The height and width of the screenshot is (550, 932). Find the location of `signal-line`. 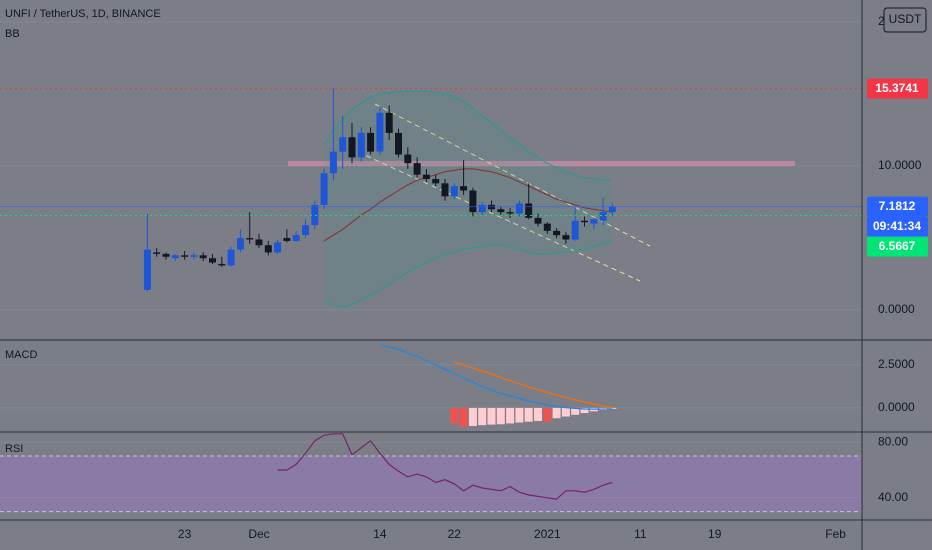

signal-line is located at coordinates (533, 385).